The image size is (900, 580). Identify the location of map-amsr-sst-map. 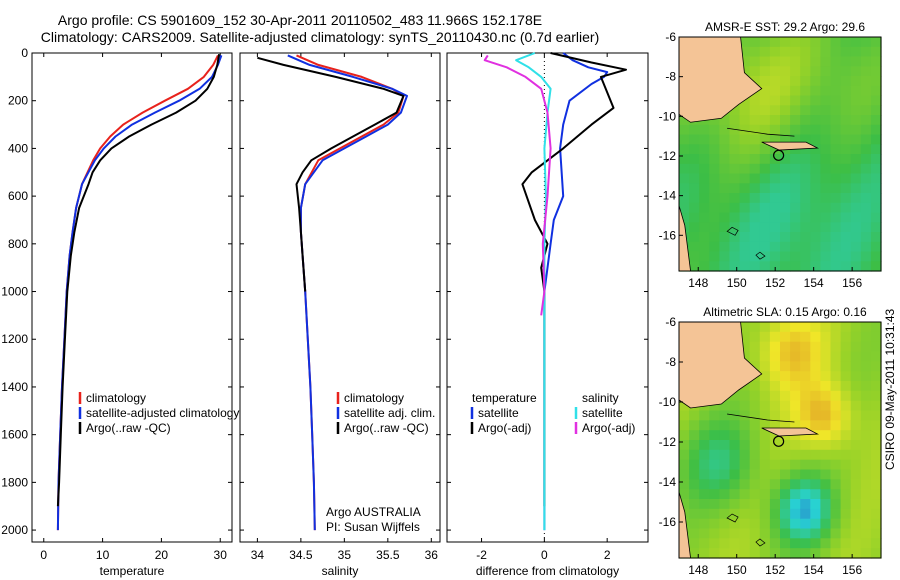
(780, 154).